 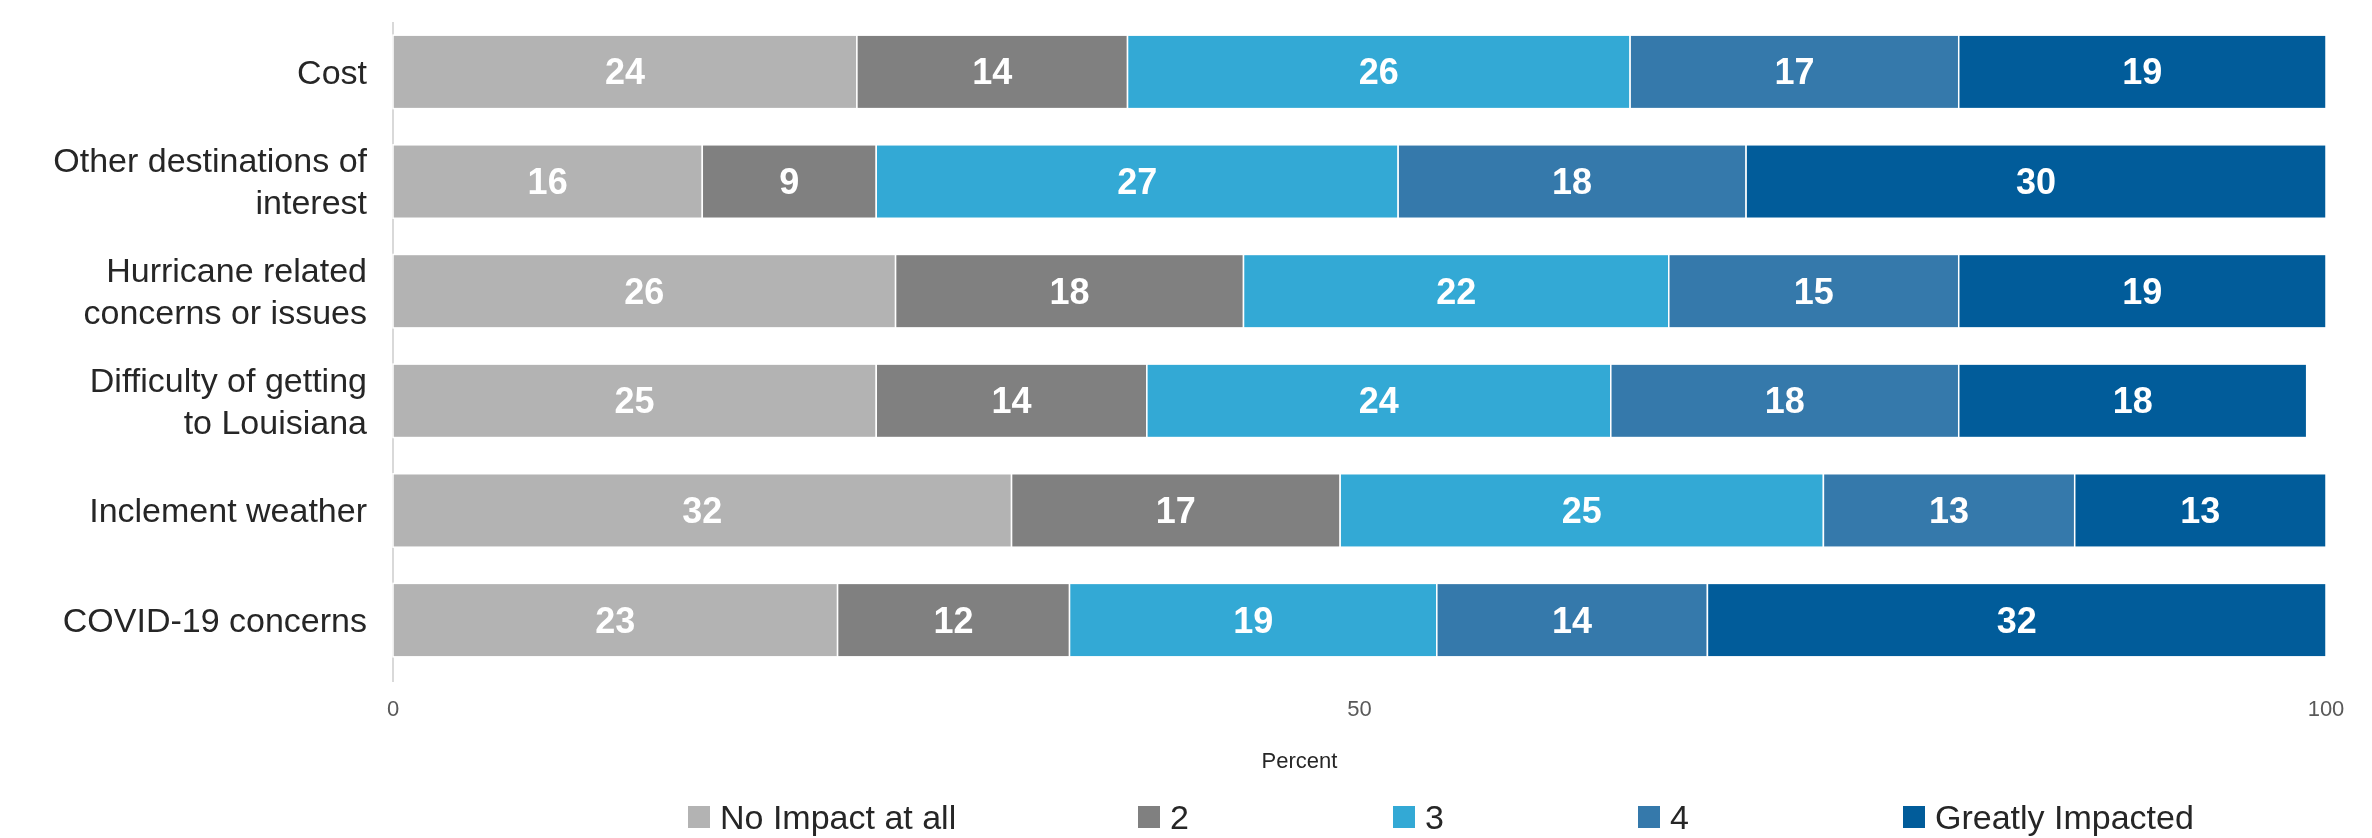 I want to click on data-label: 30, so click(x=2036, y=182).